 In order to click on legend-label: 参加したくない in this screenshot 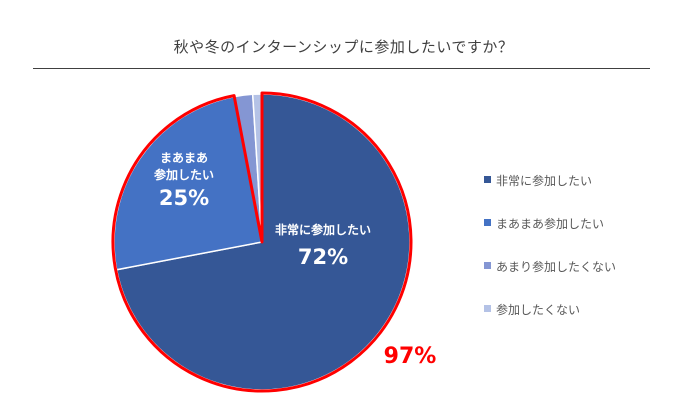, I will do `click(538, 310)`.